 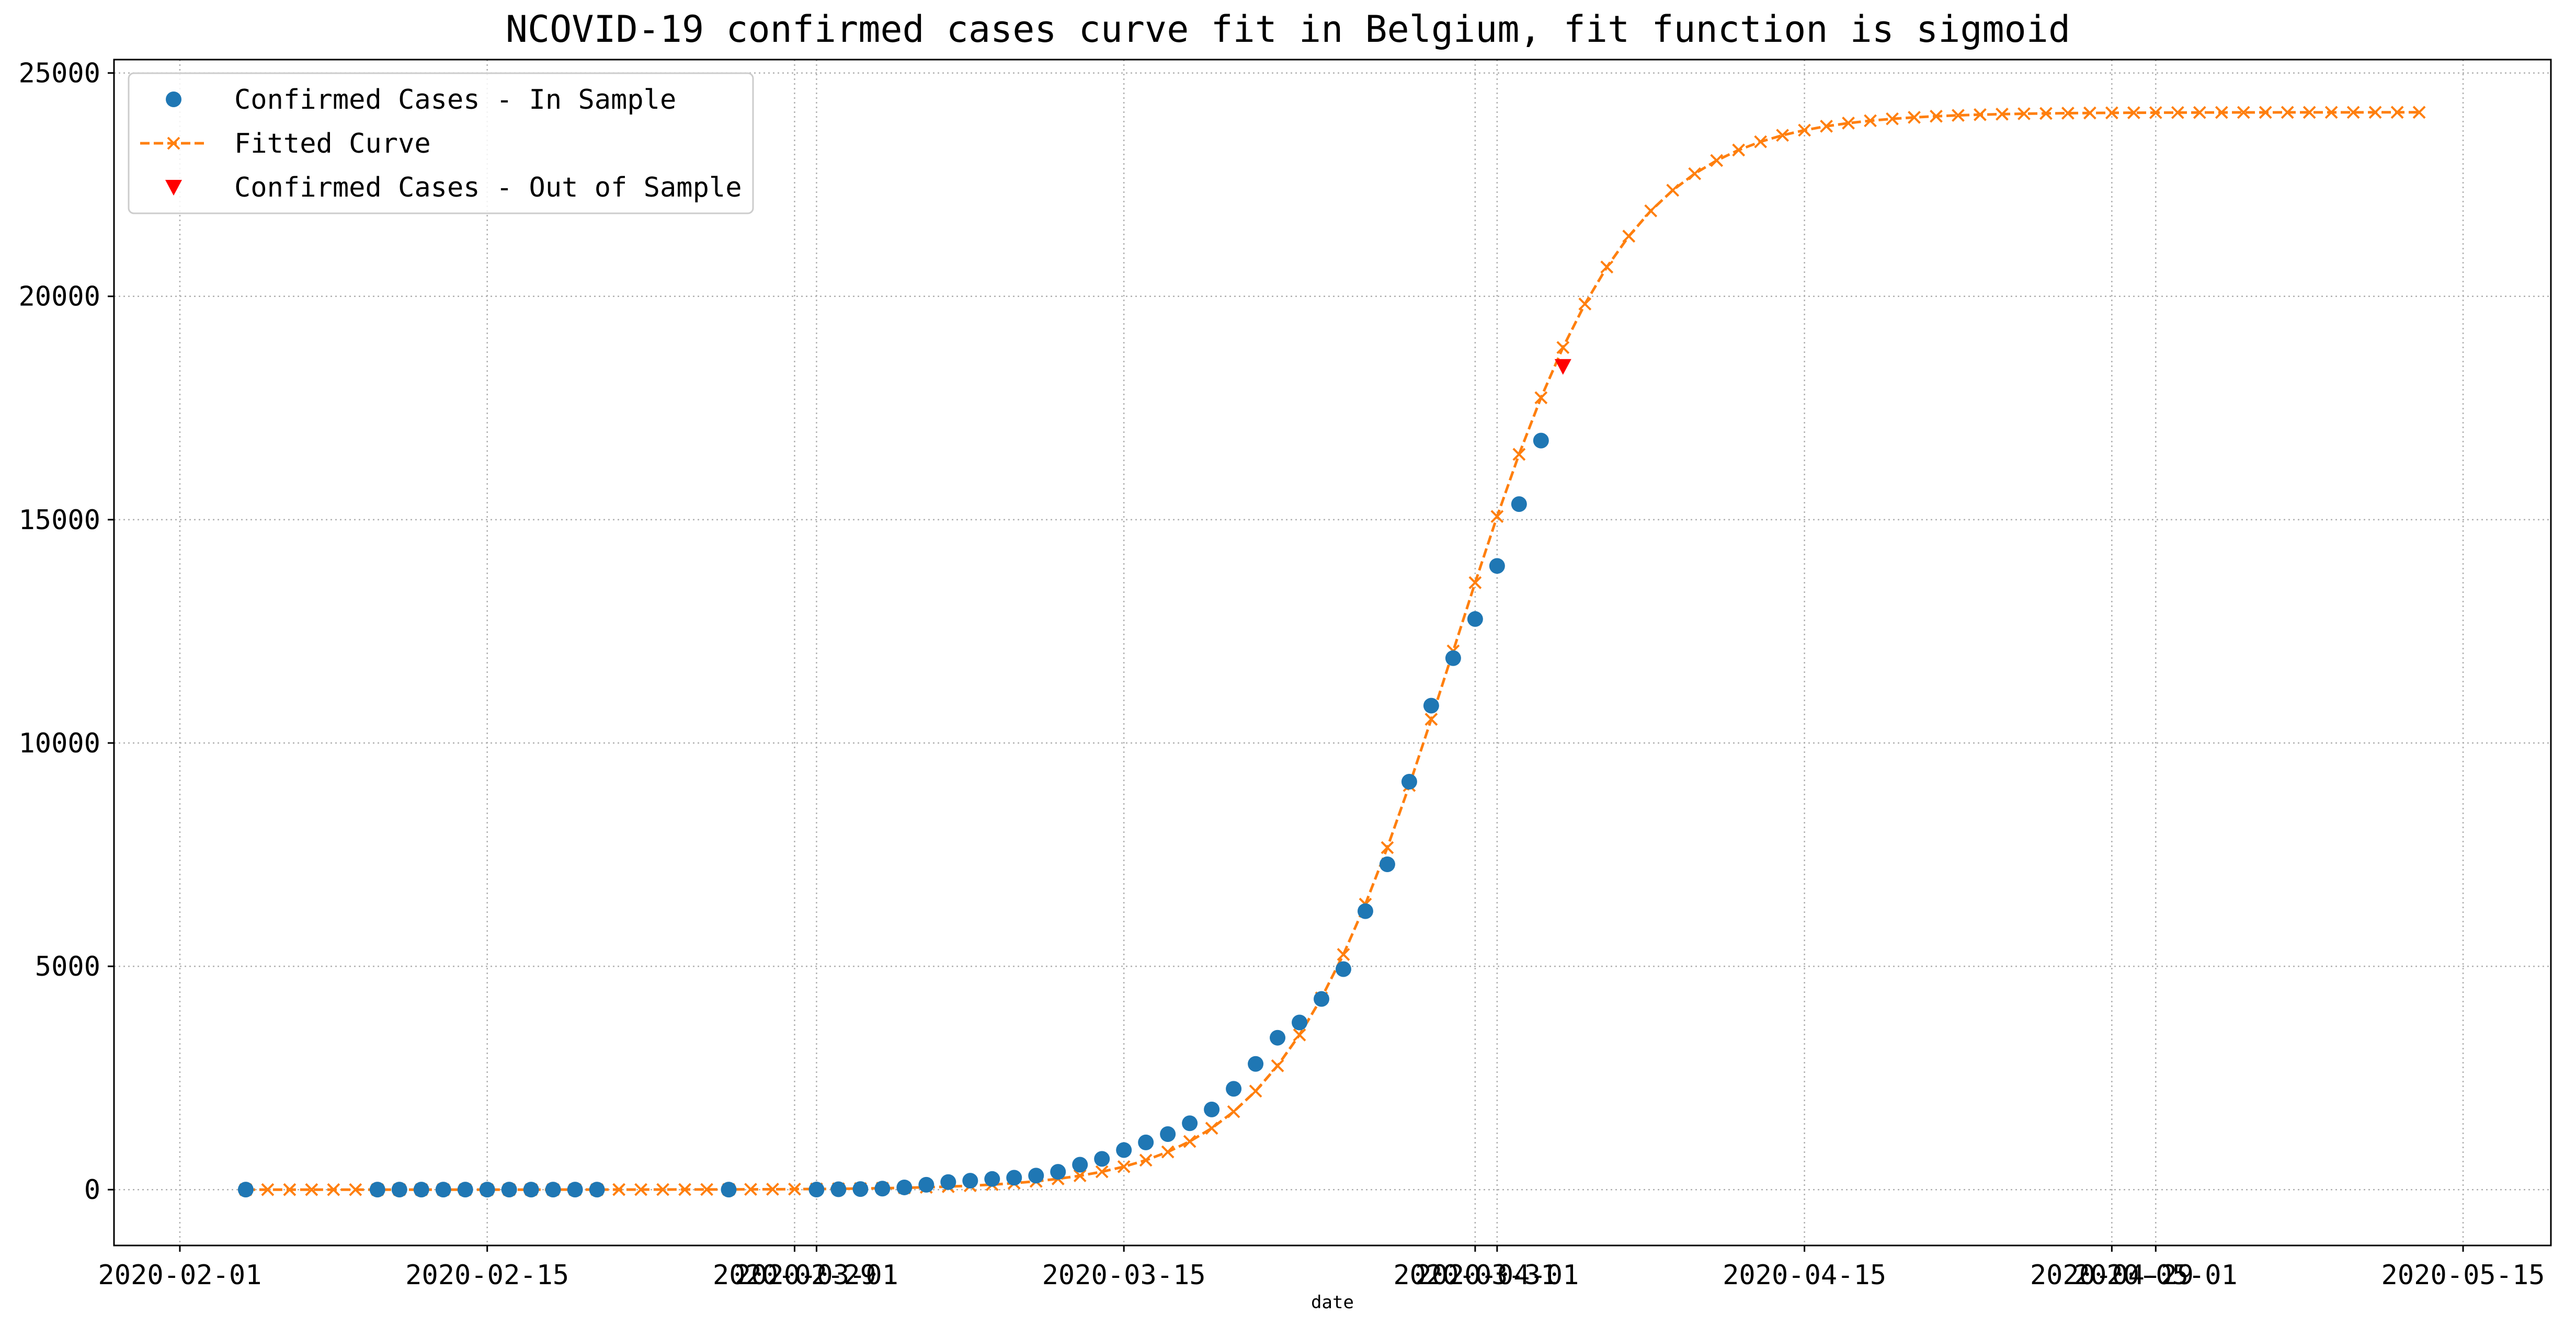 What do you see at coordinates (795, 1275) in the screenshot?
I see `x-tick-label: 2020-02-29` at bounding box center [795, 1275].